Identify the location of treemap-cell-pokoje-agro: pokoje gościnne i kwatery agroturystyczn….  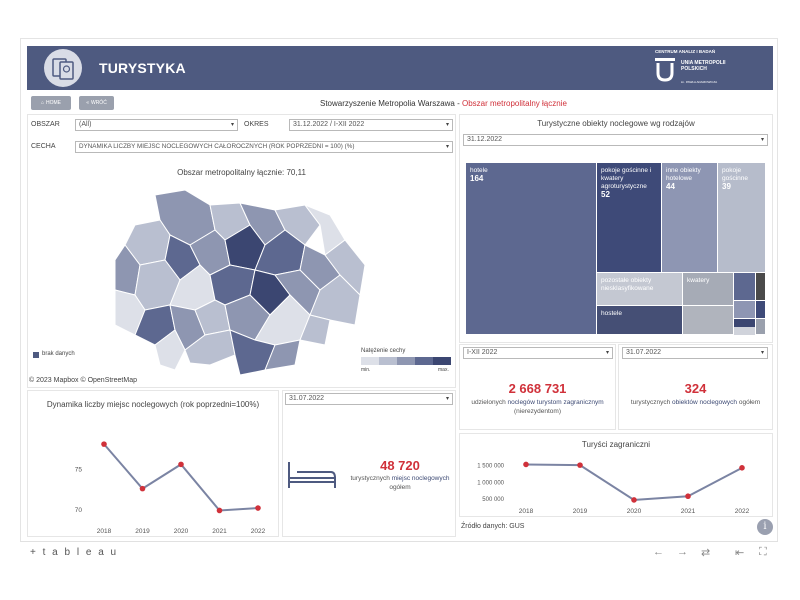
(629, 218).